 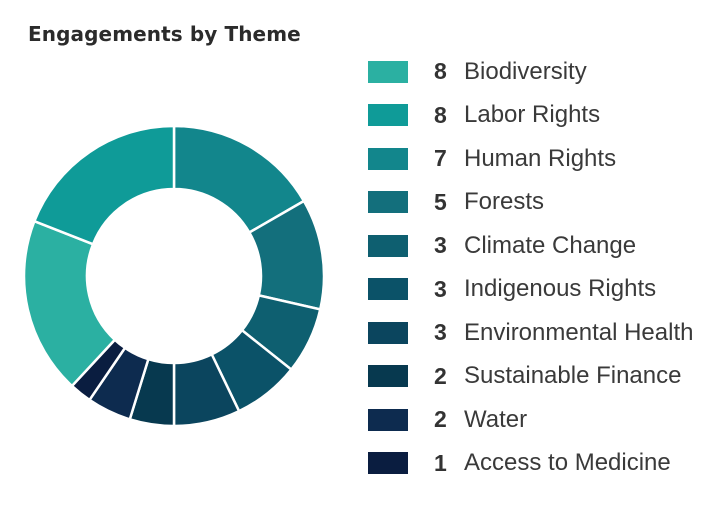 I want to click on legend-label: Environmental Health, so click(x=579, y=332).